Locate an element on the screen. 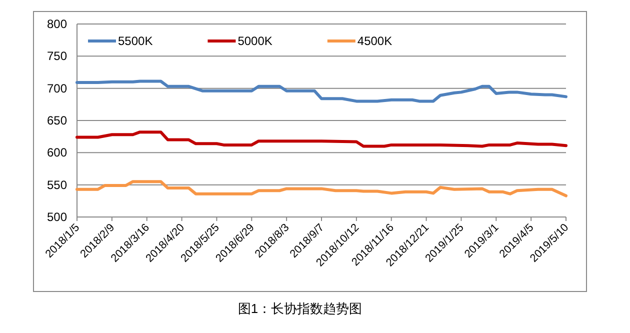  y-tick-label: 700 is located at coordinates (57, 88).